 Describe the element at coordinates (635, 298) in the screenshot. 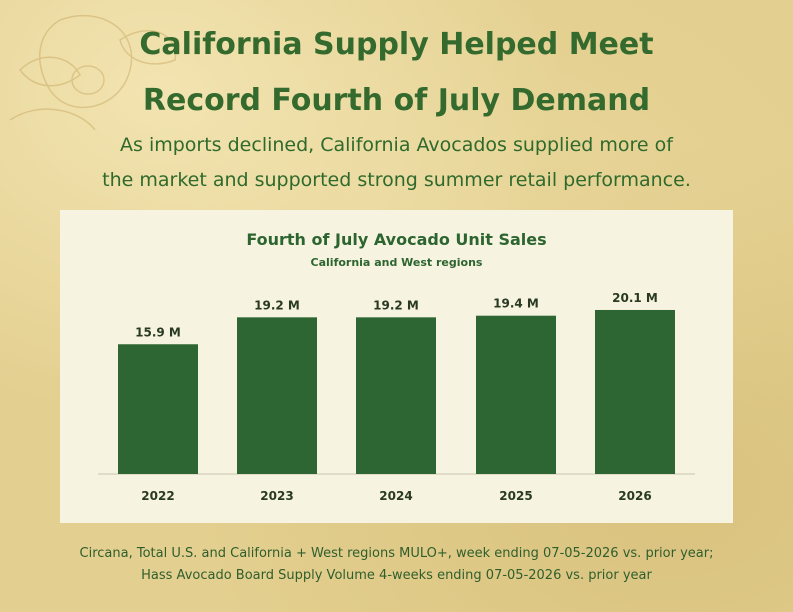

I see `data-label-2026: 20.1 M` at that location.